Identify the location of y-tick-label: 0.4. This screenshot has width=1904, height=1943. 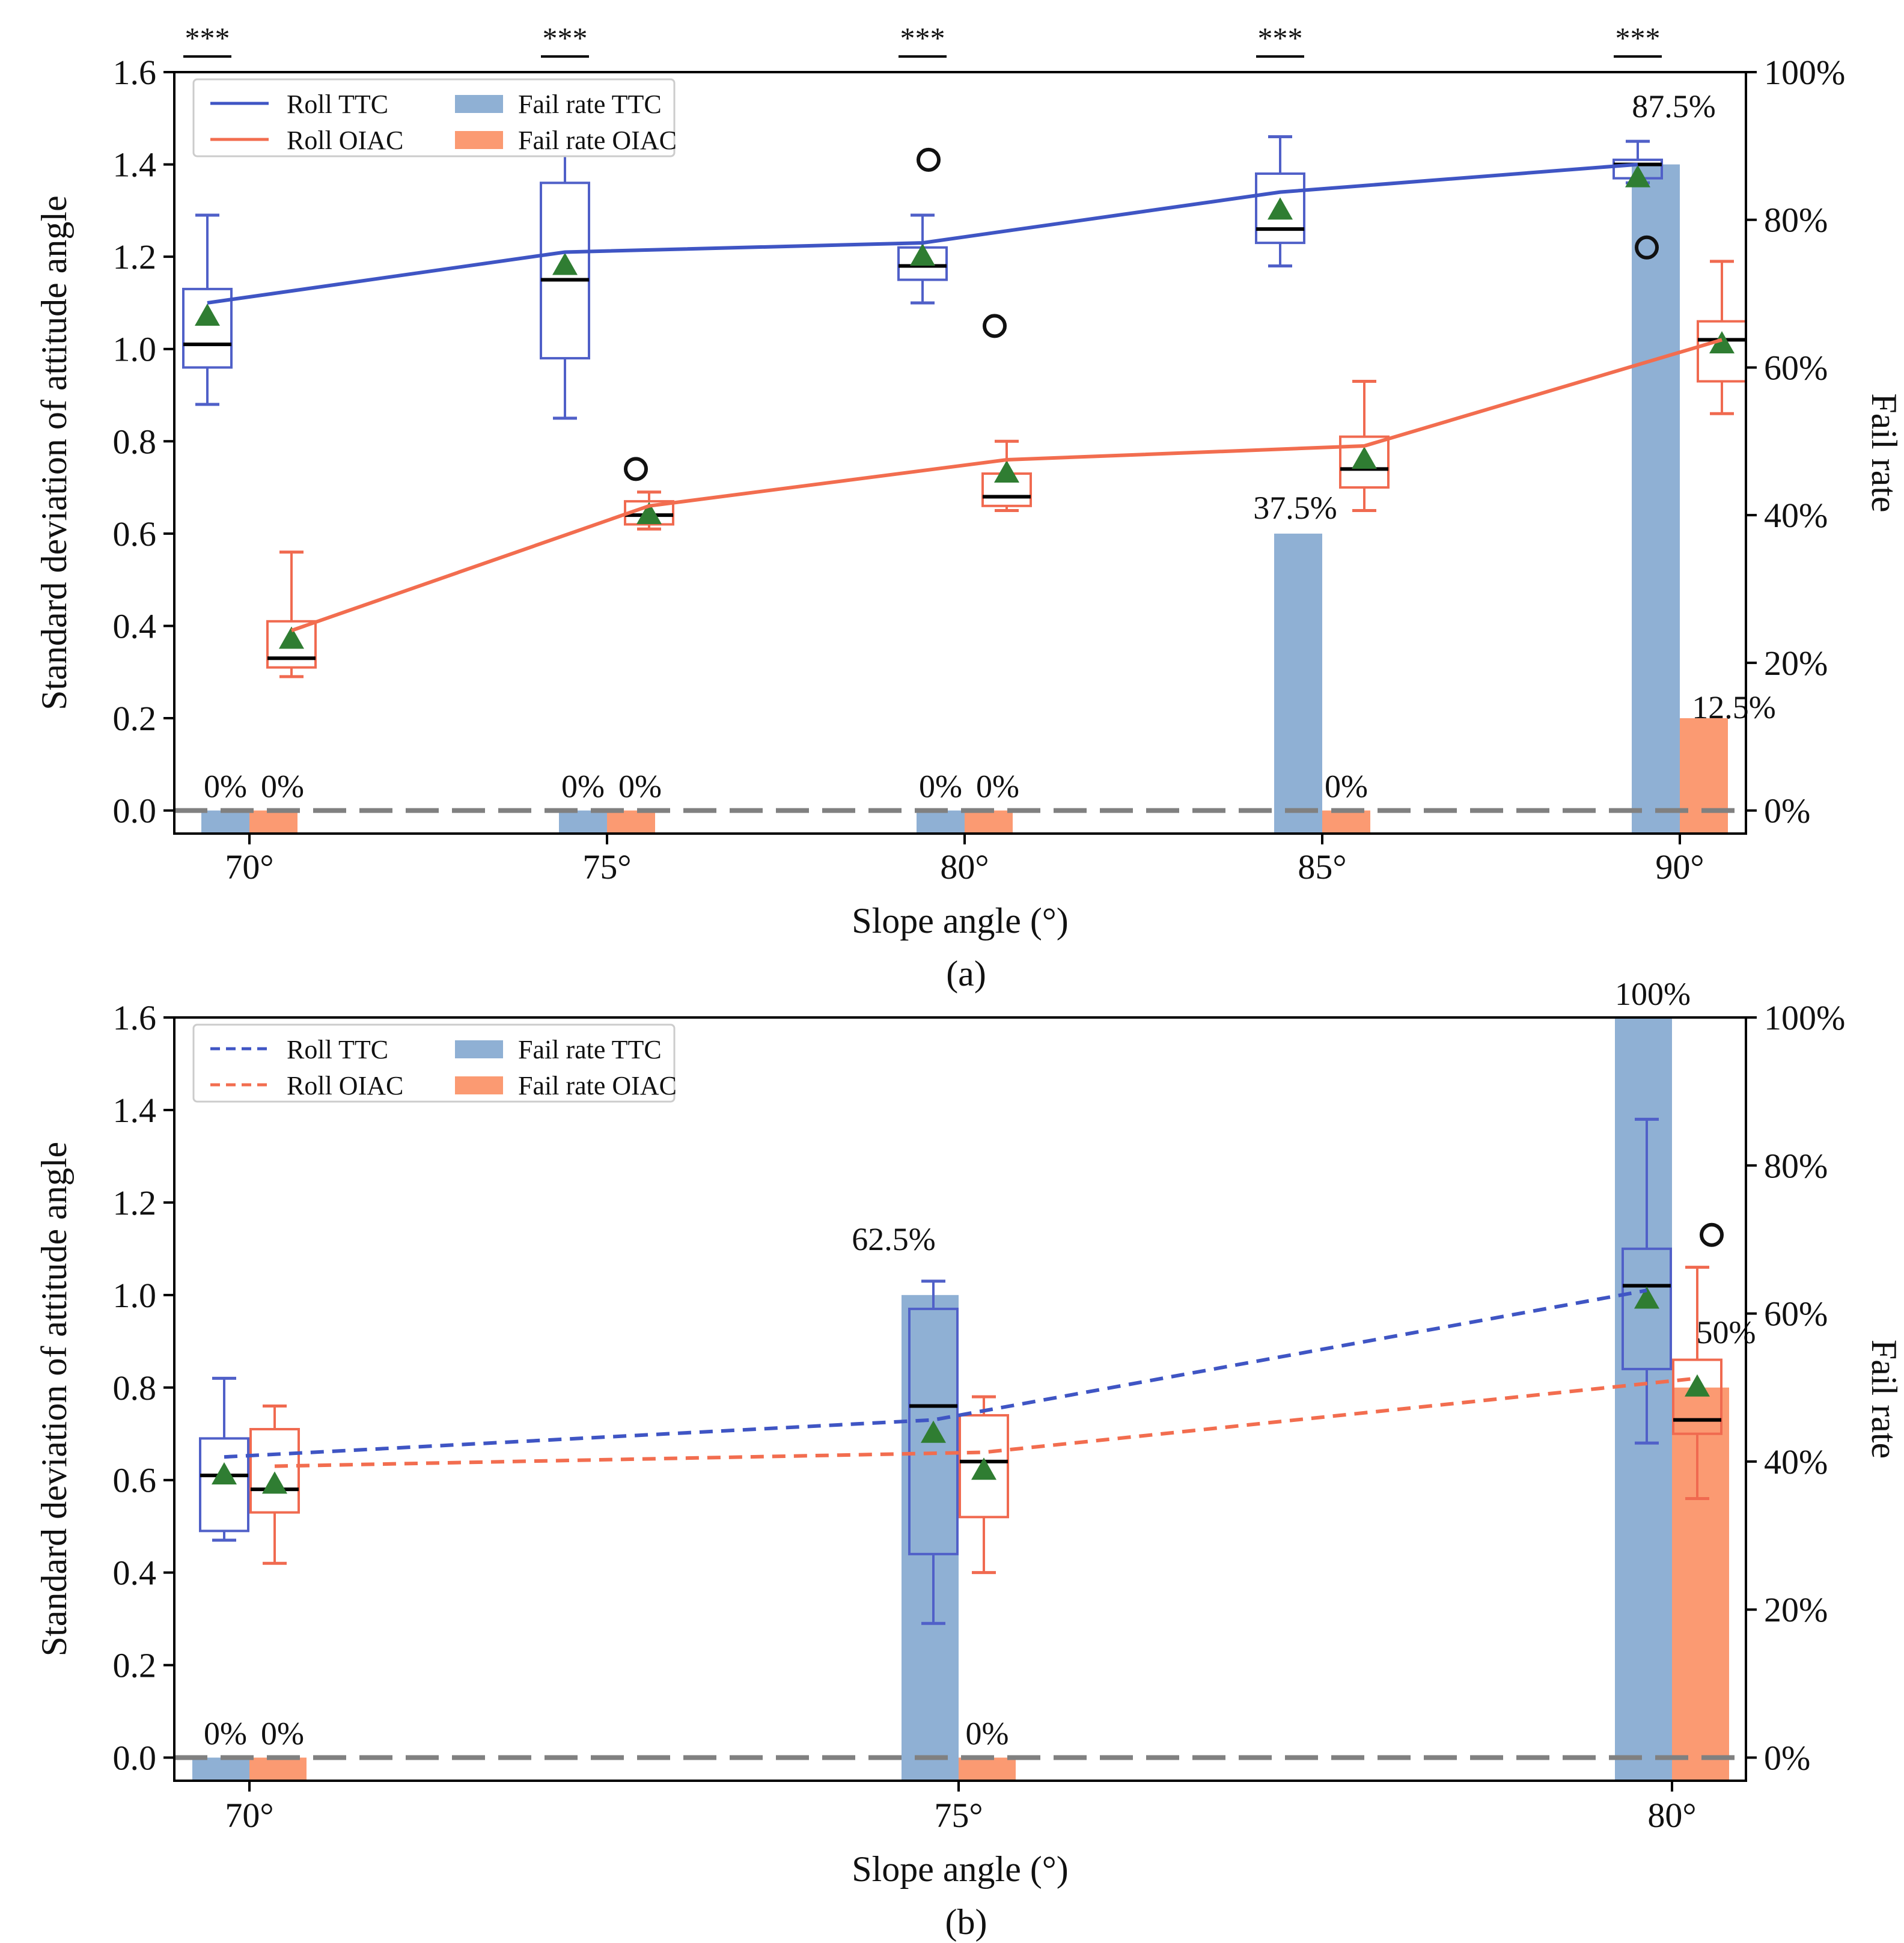
(135, 625).